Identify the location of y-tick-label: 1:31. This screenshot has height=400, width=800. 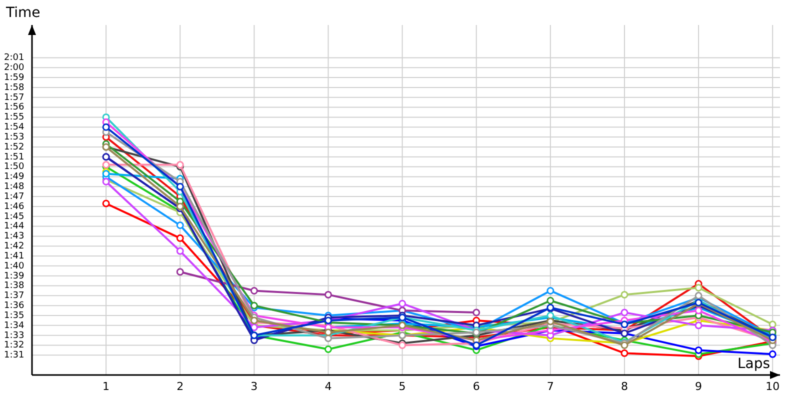
(14, 355).